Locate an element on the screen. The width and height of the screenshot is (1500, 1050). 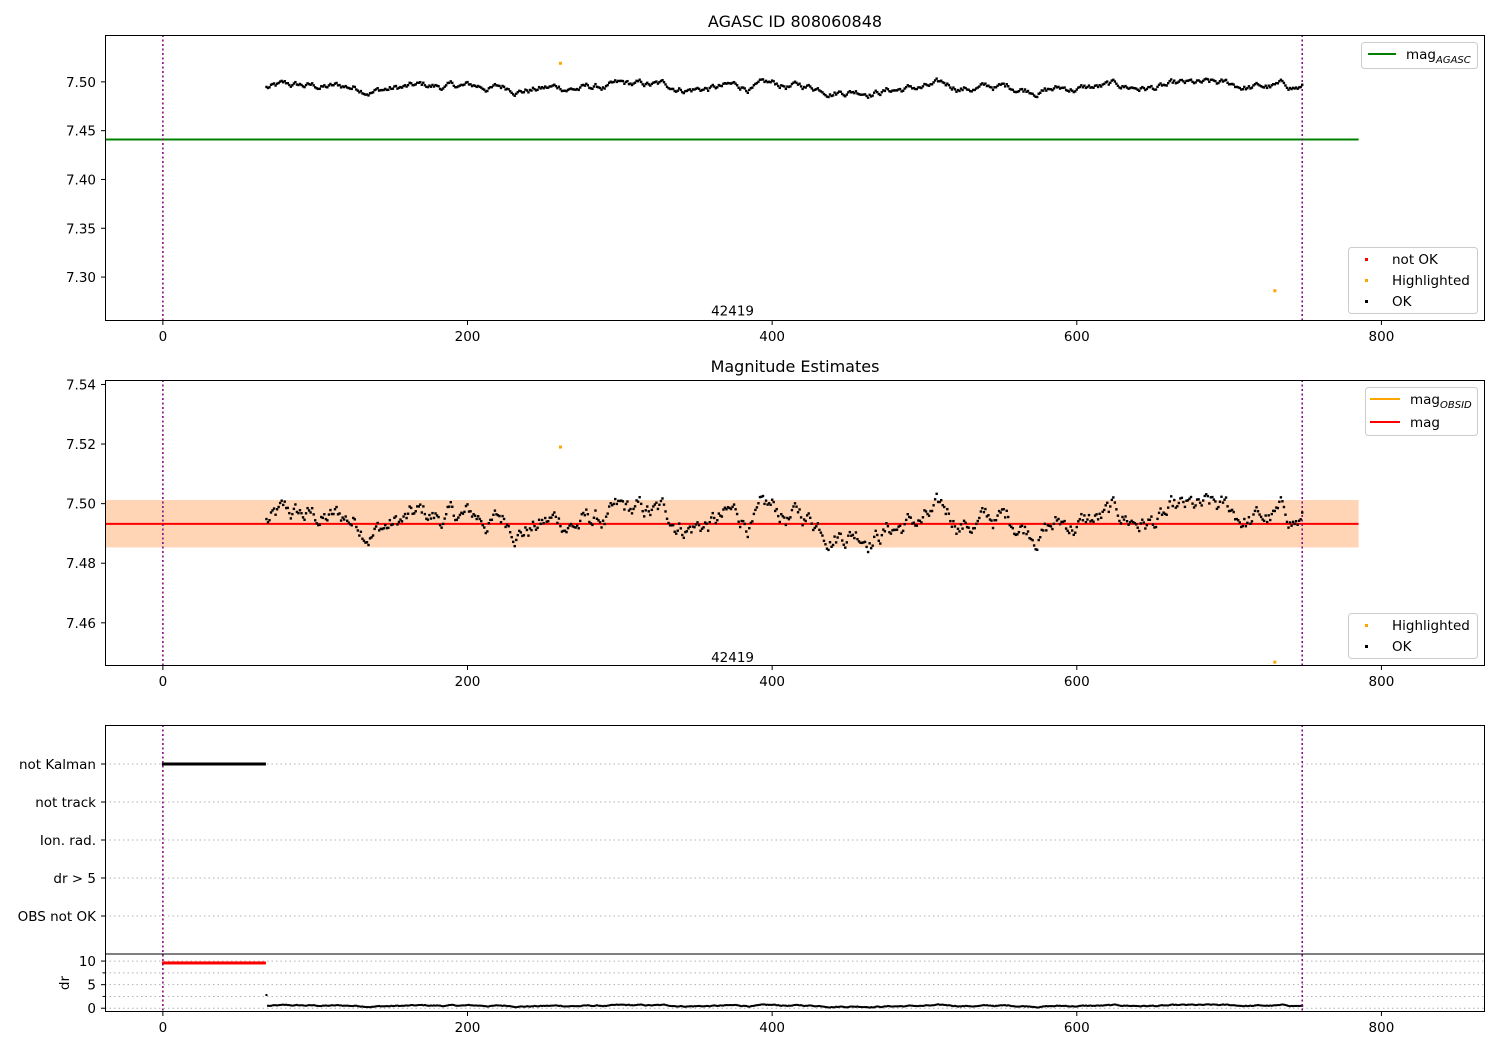
flag-category-label: Ion. rad. is located at coordinates (68, 841).